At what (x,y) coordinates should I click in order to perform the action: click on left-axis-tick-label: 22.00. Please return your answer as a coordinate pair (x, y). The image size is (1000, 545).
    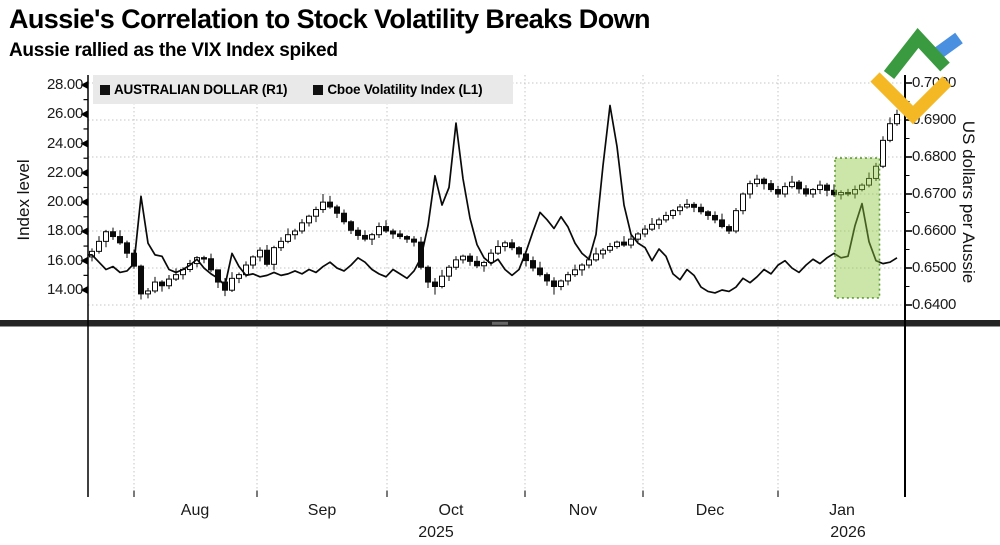
    Looking at the image, I should click on (64, 172).